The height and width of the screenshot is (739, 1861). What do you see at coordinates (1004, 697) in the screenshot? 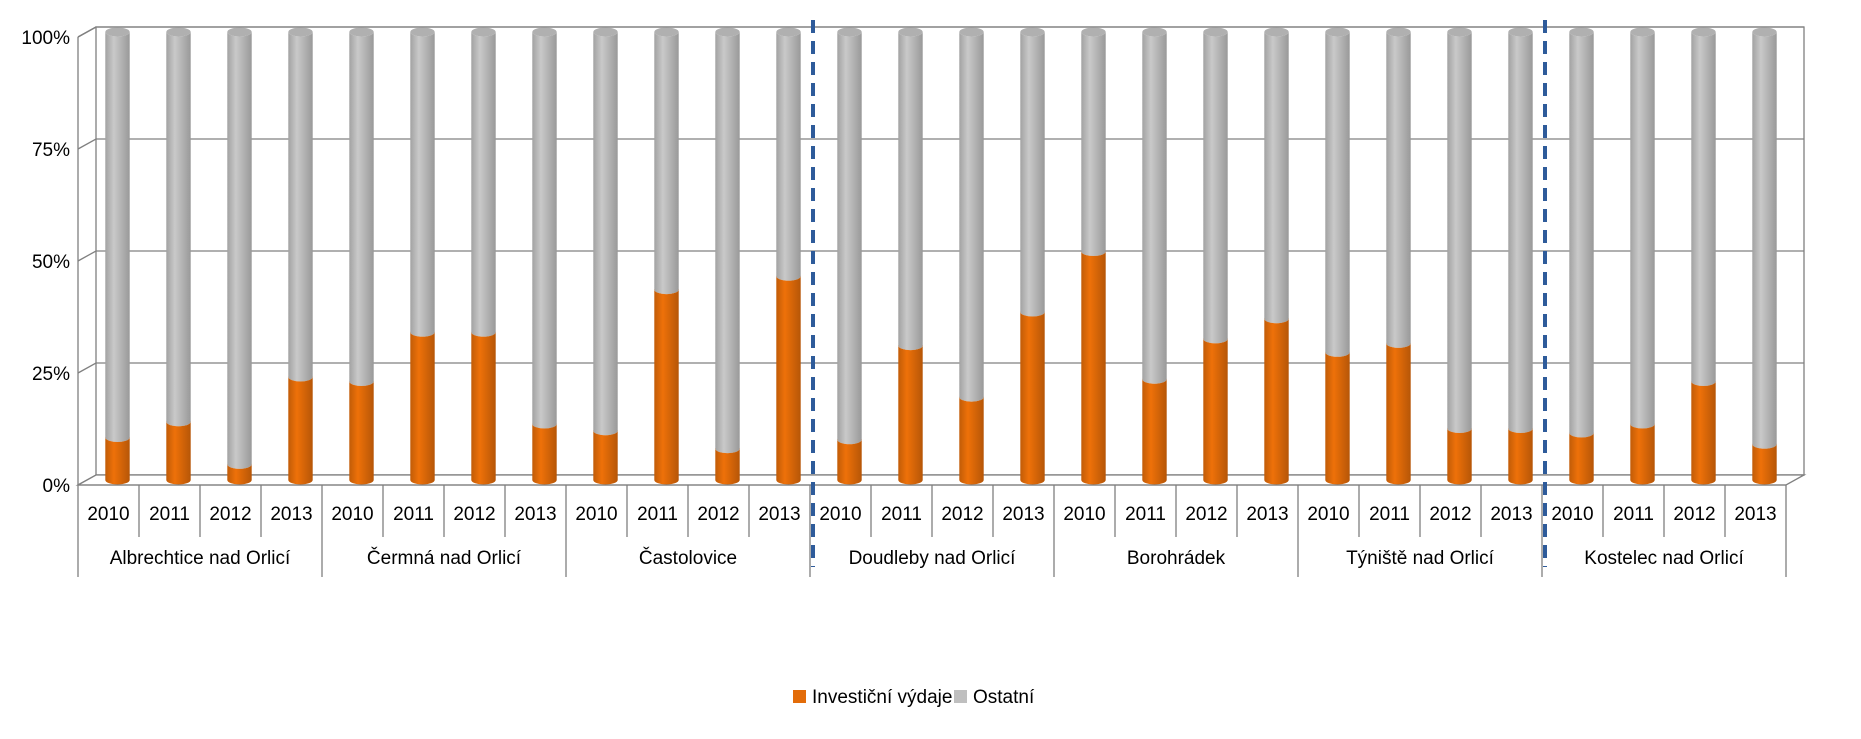
I see `legend-label-1: Ostatní` at bounding box center [1004, 697].